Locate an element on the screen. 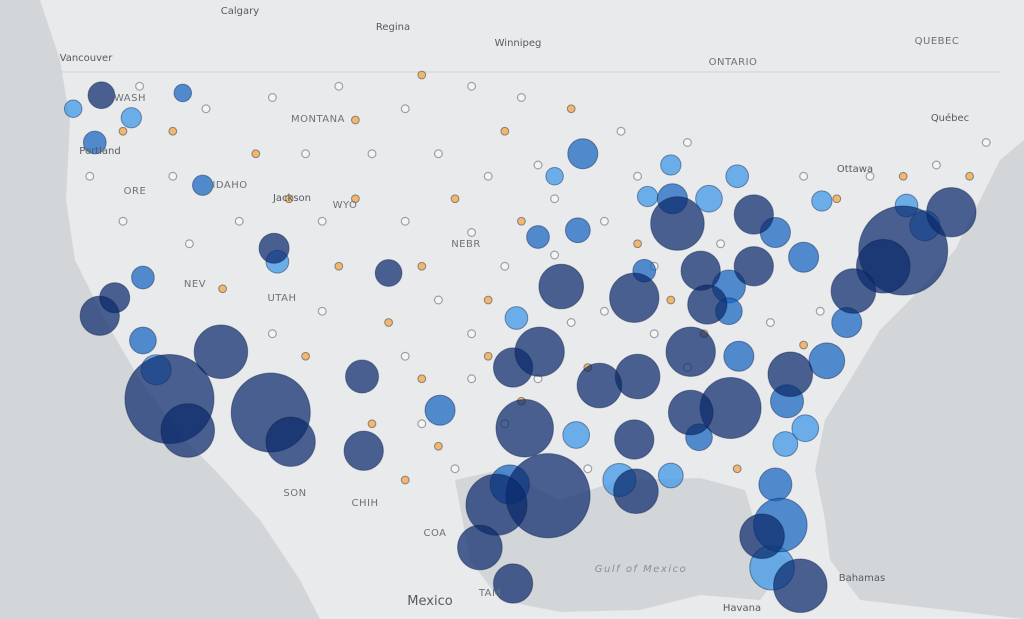  place-label: Jackson is located at coordinates (291, 198).